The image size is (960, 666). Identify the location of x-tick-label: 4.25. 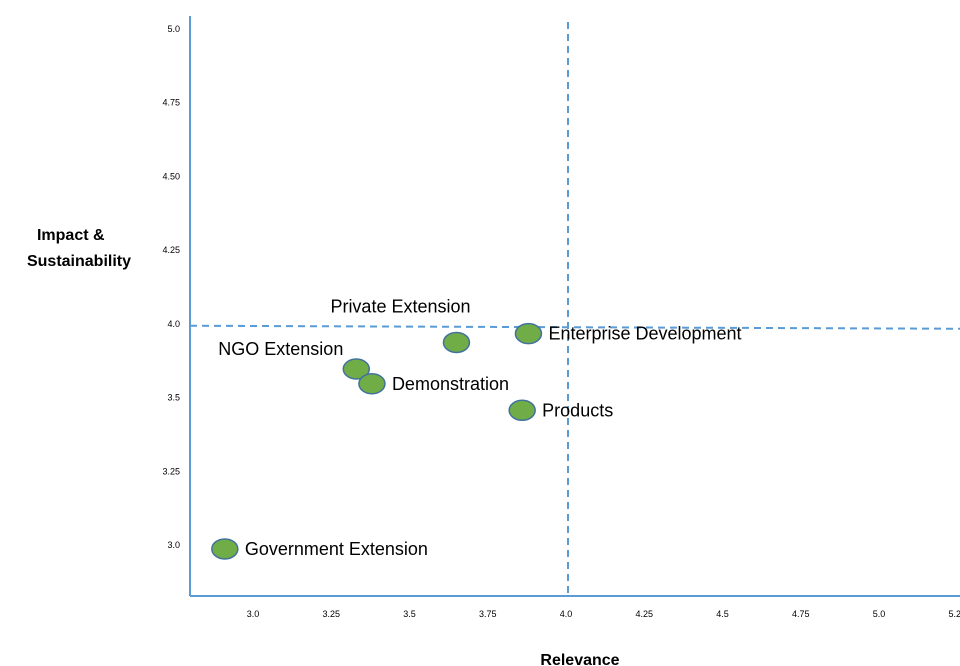
(644, 614).